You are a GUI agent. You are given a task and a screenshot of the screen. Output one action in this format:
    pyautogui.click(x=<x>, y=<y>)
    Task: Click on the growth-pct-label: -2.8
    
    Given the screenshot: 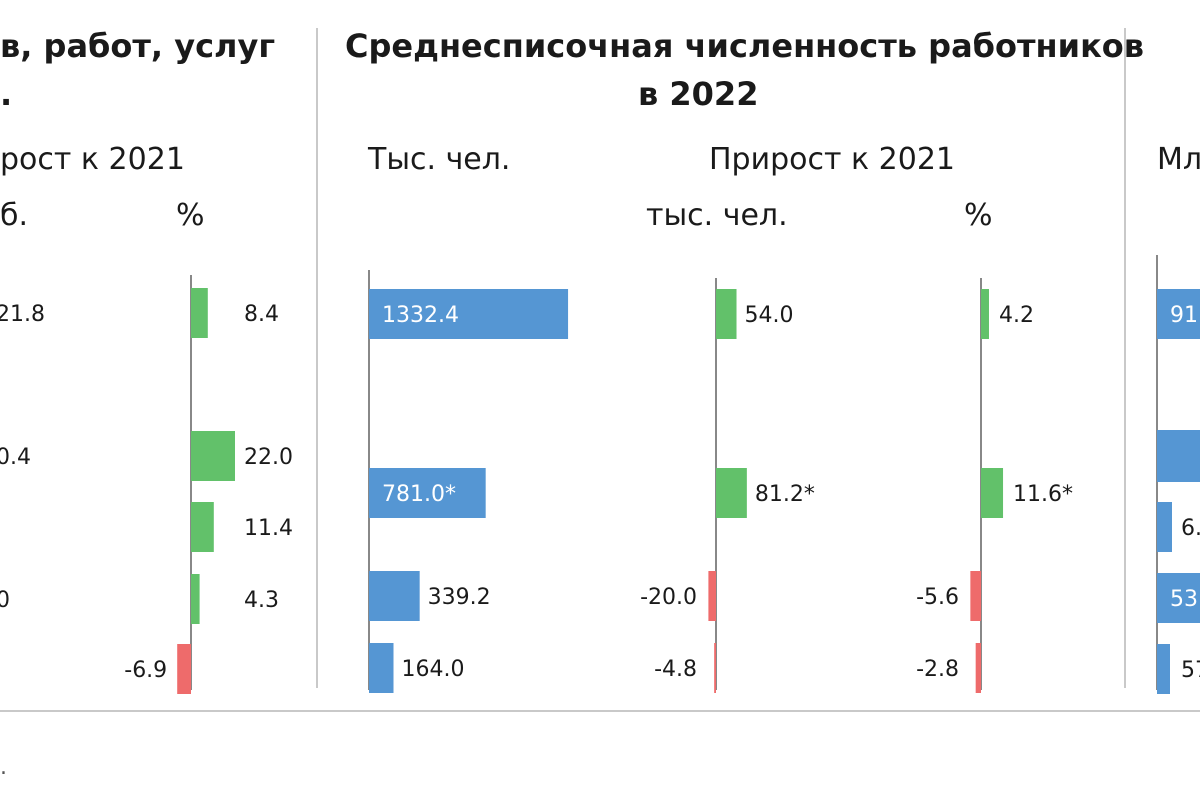 What is the action you would take?
    pyautogui.click(x=937, y=669)
    